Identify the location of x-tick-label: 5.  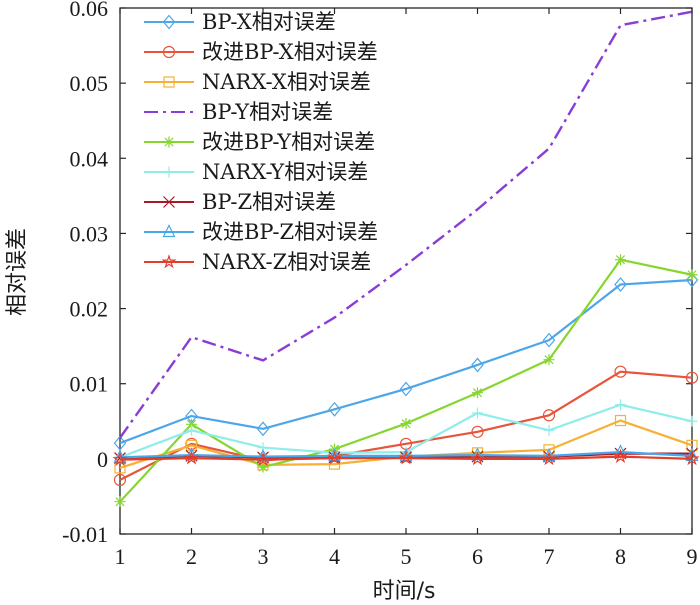
(406, 556).